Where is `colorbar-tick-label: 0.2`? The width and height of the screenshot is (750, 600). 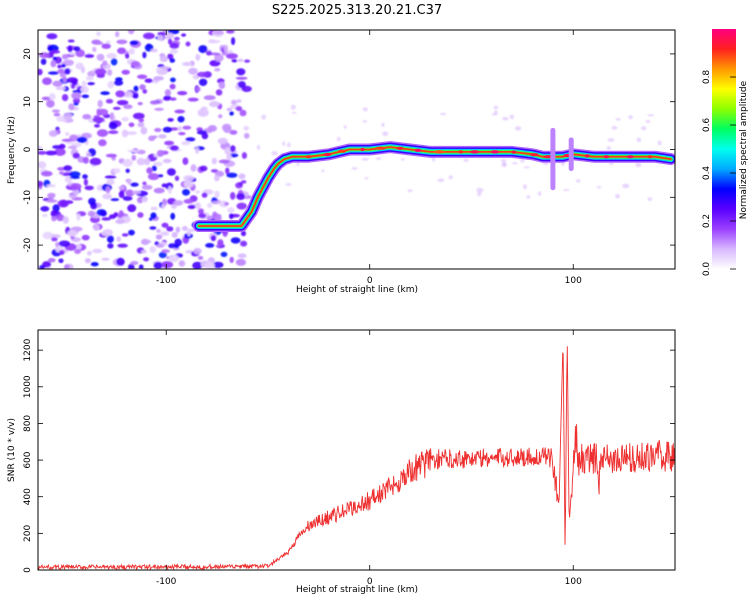
colorbar-tick-label: 0.2 is located at coordinates (707, 221).